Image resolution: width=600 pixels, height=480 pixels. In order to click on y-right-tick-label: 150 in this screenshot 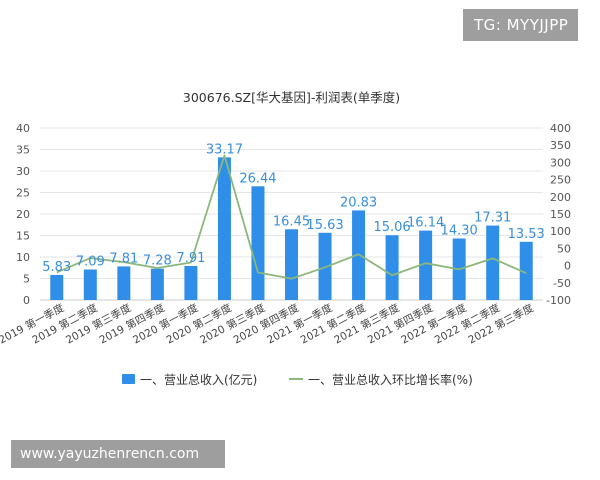, I will do `click(560, 214)`.